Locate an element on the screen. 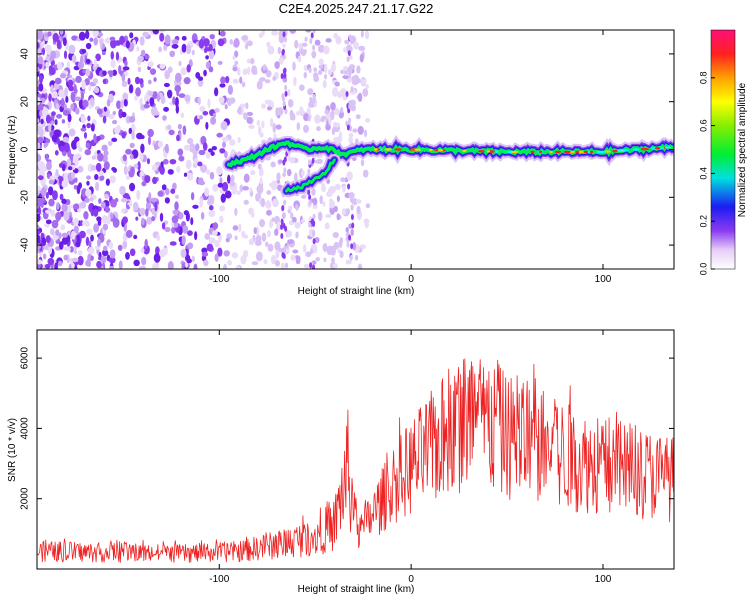 This screenshot has width=750, height=600. y-tick-label: 40 is located at coordinates (25, 54).